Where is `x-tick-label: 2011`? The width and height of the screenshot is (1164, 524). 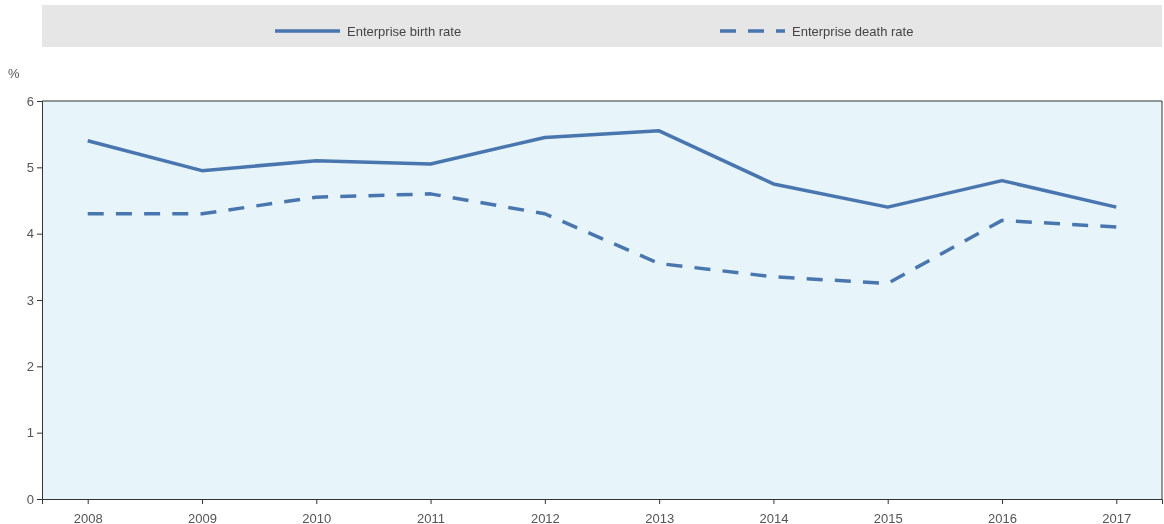 x-tick-label: 2011 is located at coordinates (431, 517).